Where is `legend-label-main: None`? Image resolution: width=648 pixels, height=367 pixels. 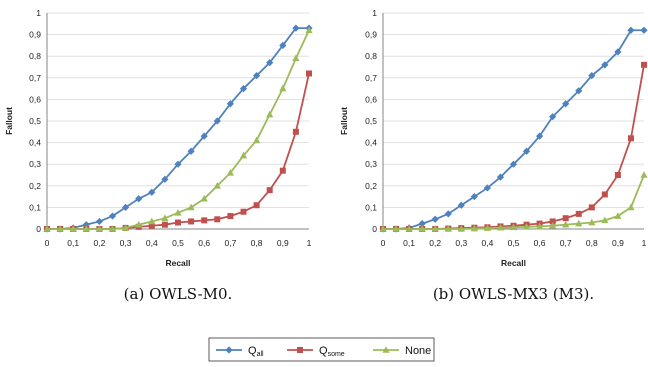 legend-label-main: None is located at coordinates (418, 351).